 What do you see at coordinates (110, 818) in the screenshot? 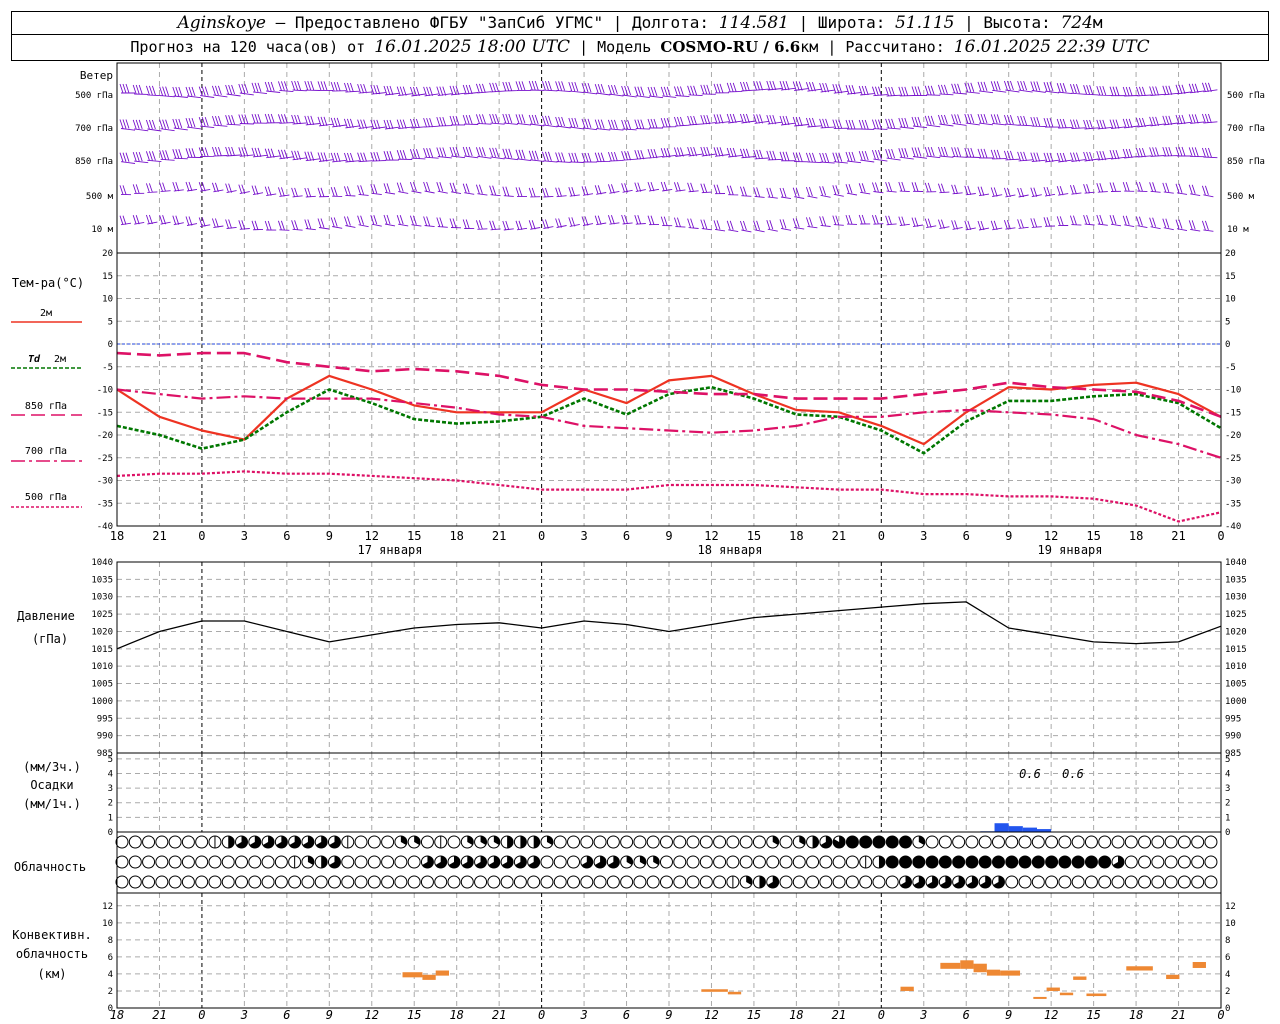
I see `precip-tick: 1` at bounding box center [110, 818].